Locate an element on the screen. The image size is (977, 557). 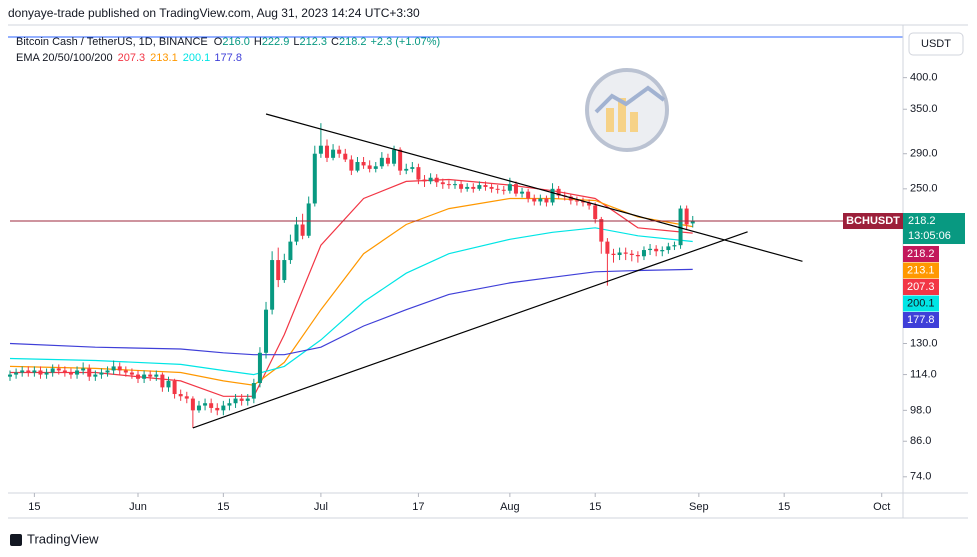
change: +2.3 (+1.07%) is located at coordinates (405, 42).